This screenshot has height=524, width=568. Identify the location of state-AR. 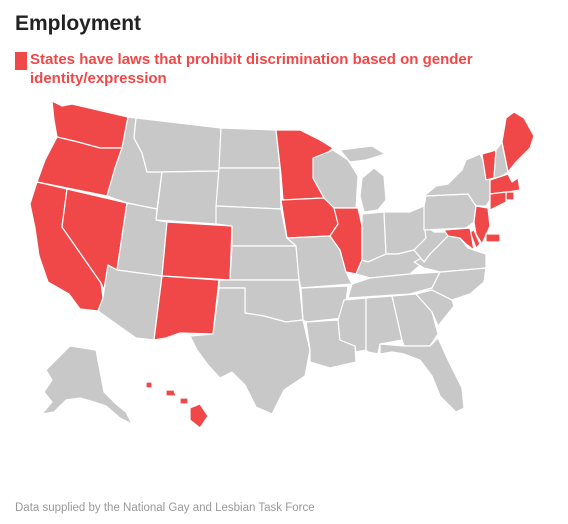
(324, 304).